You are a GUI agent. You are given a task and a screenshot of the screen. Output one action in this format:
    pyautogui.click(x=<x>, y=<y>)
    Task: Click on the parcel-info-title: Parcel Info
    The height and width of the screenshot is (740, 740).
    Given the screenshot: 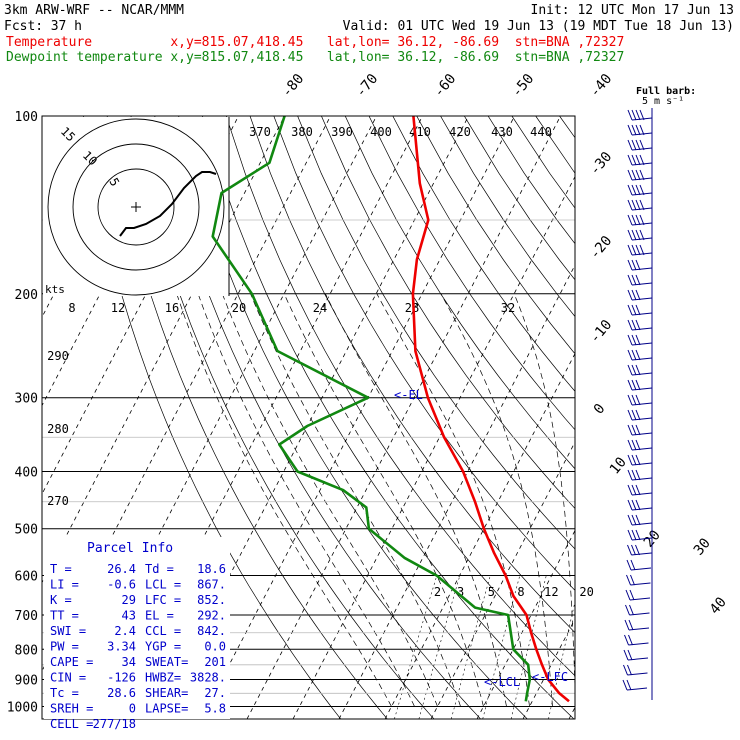 What is the action you would take?
    pyautogui.click(x=130, y=548)
    